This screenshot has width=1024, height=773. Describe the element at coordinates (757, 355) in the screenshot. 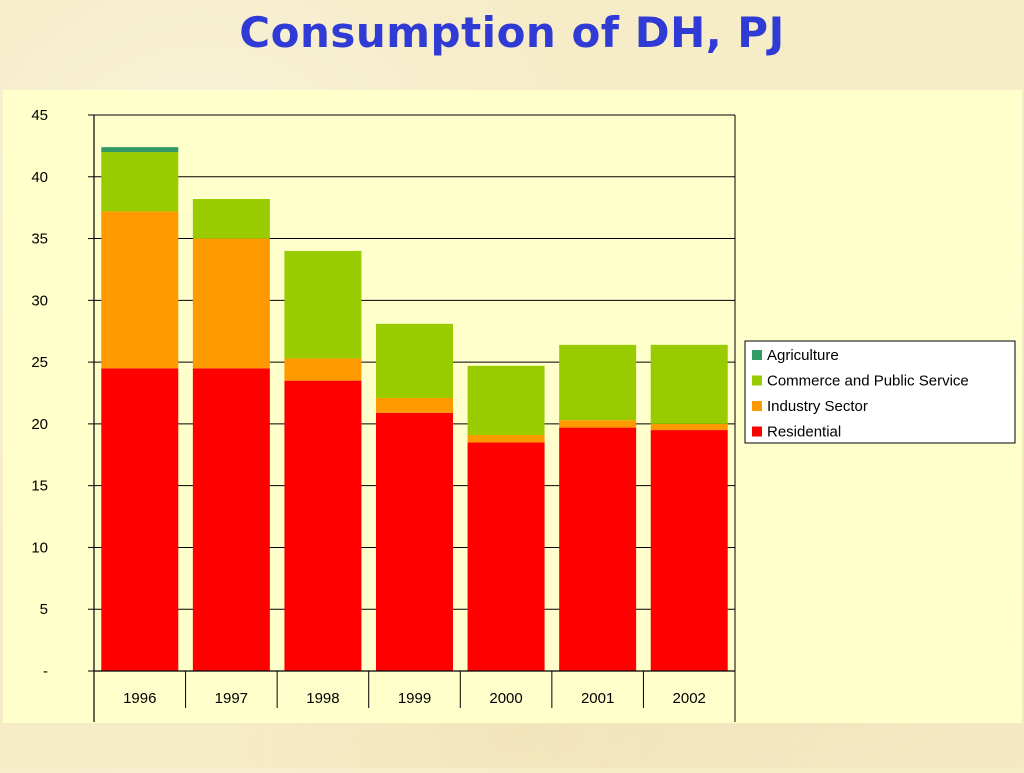

I see `legend-swatch-agriculture` at that location.